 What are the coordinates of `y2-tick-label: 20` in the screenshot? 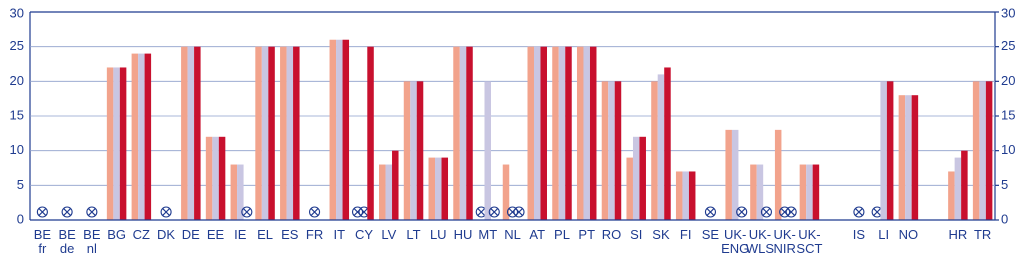 It's located at (1008, 80).